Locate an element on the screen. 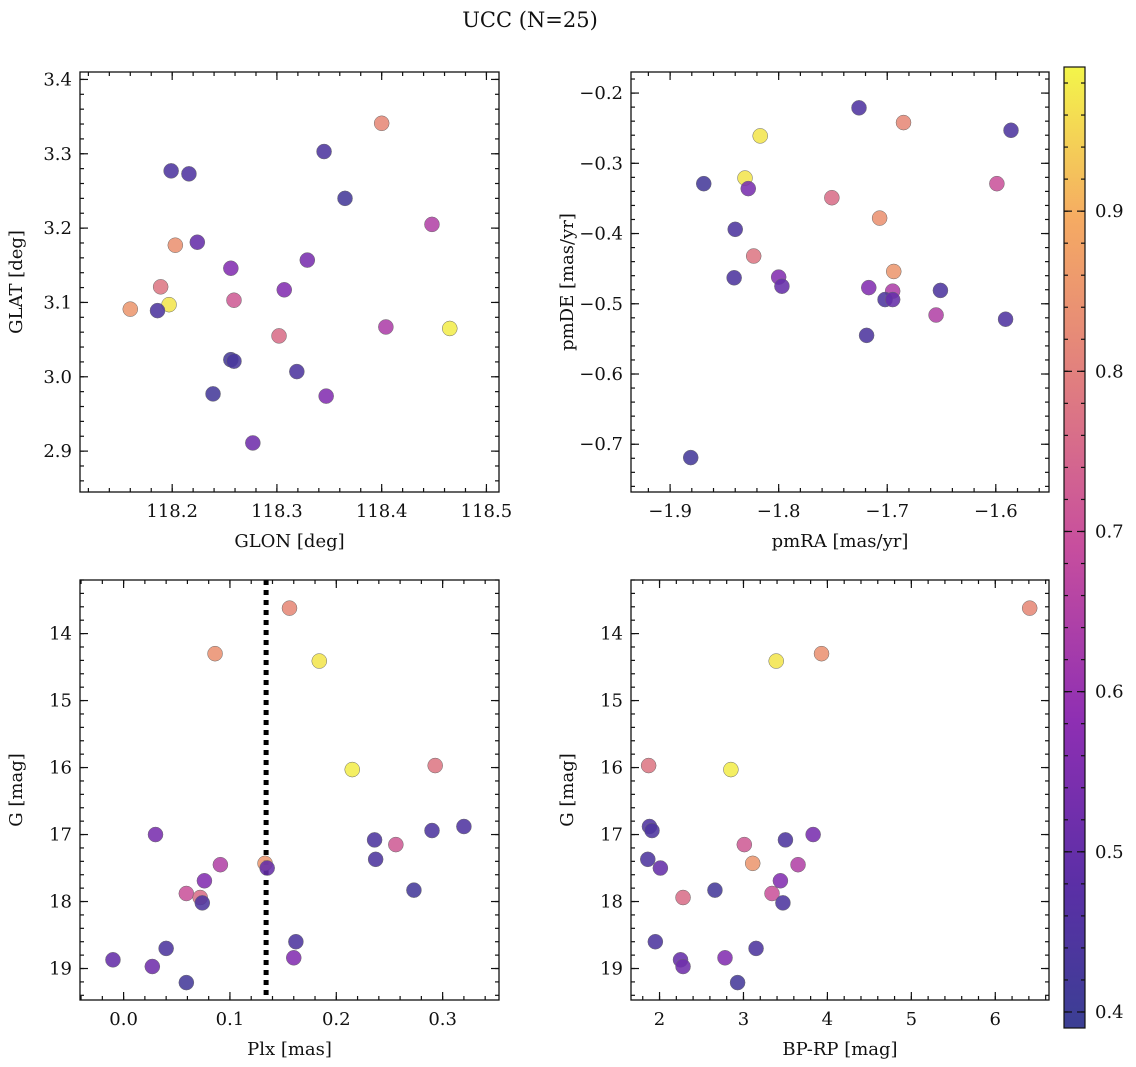  y-tick-label: 16 is located at coordinates (611, 768).